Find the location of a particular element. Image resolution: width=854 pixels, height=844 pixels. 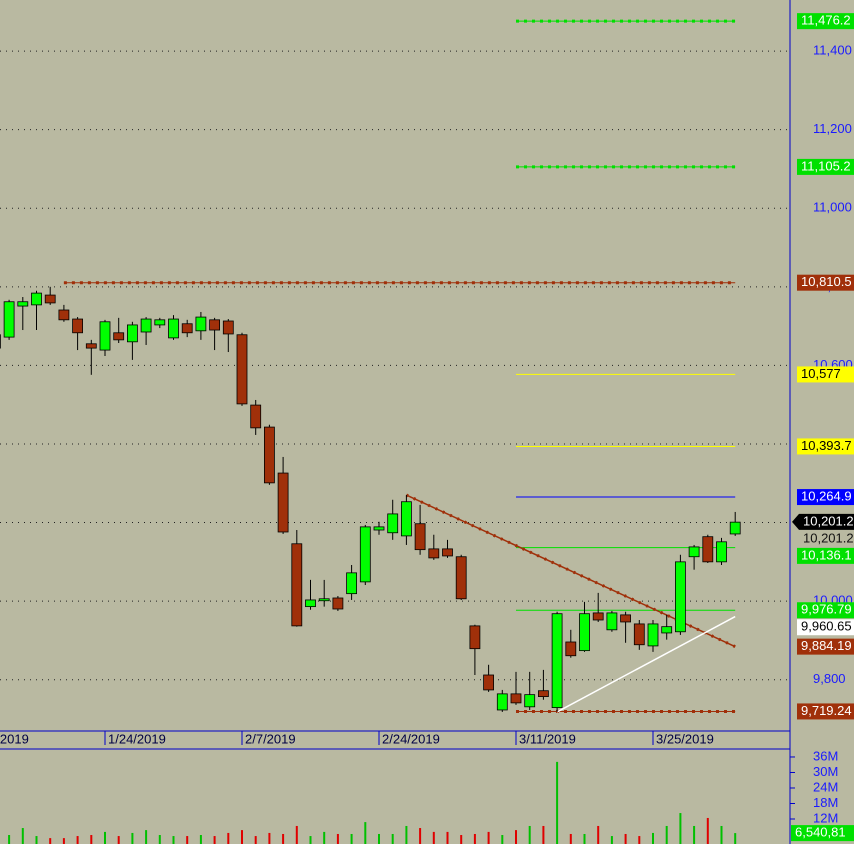

x-tick-label: 2/24/2019 is located at coordinates (411, 738).